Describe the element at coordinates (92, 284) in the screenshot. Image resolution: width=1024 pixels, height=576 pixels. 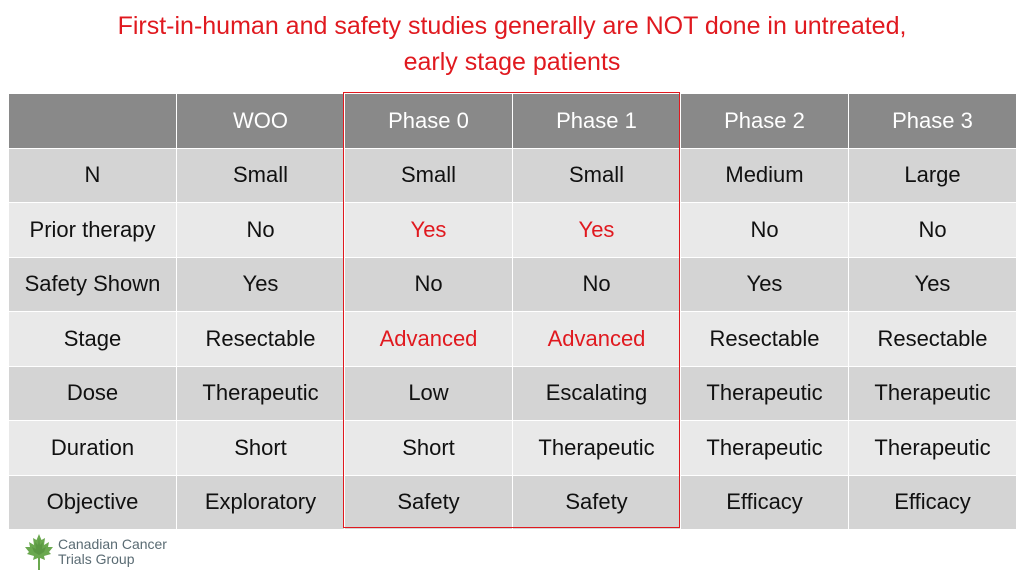
I see `row-label: Safety Shown` at that location.